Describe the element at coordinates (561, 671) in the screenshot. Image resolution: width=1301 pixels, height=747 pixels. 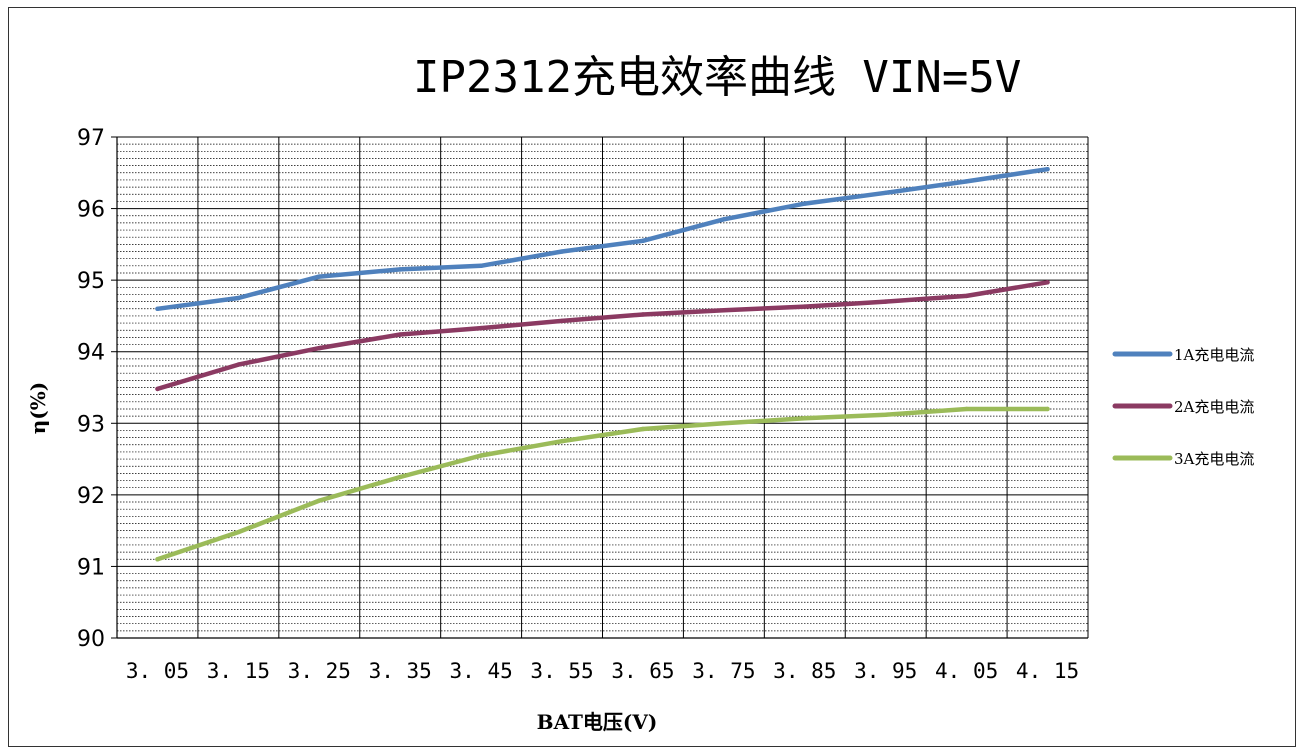
I see `x-tick-label: 3. 55` at that location.